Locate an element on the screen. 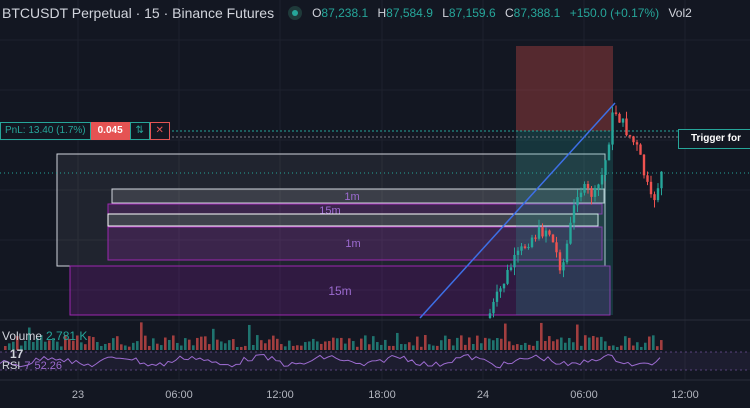 The height and width of the screenshot is (408, 750). symbol-title: BTCUSDT Perpetual · 15 · Binance Futures is located at coordinates (138, 13).